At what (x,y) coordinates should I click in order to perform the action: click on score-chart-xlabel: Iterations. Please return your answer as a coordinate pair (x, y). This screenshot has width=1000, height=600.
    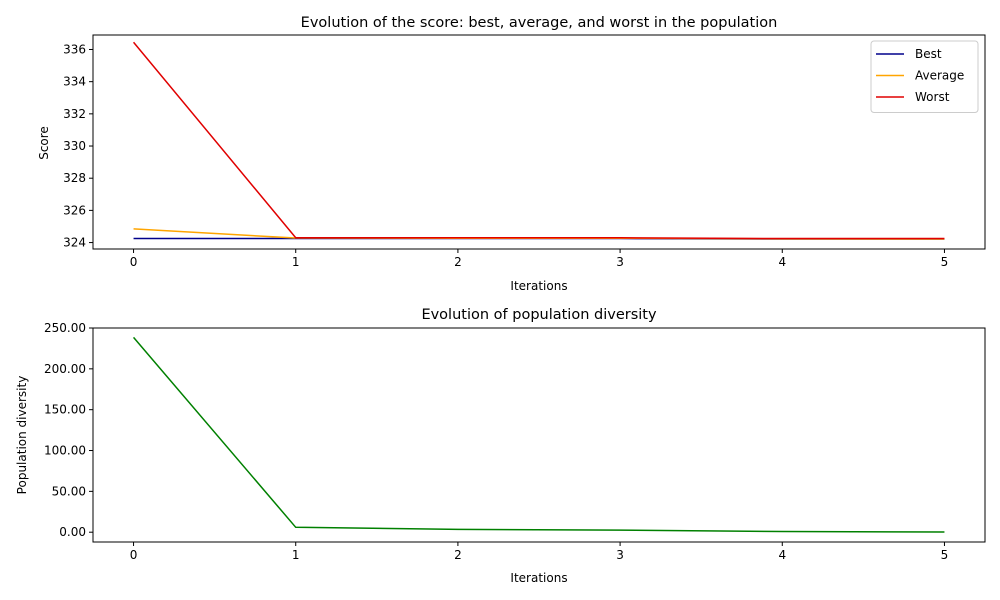
    Looking at the image, I should click on (538, 286).